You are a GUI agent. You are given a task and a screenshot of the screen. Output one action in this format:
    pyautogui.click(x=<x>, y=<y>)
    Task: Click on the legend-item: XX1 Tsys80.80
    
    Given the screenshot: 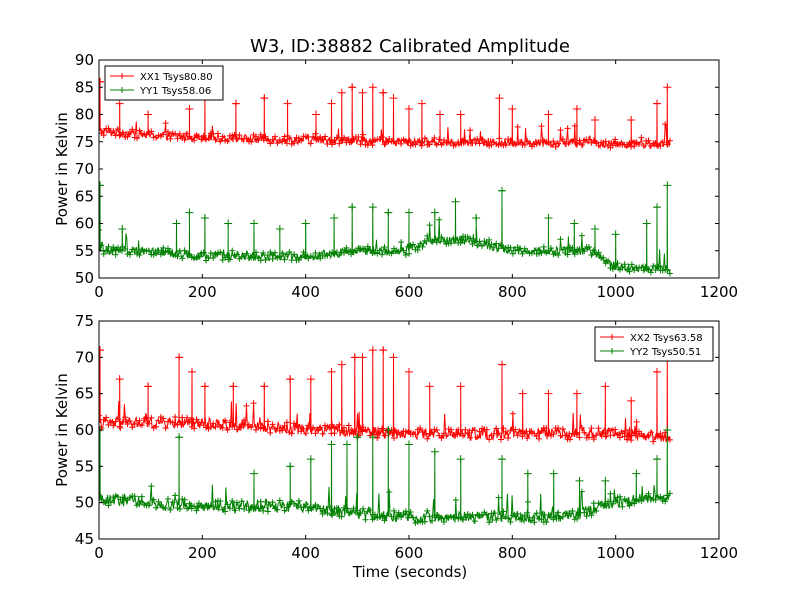 What is the action you would take?
    pyautogui.click(x=161, y=77)
    